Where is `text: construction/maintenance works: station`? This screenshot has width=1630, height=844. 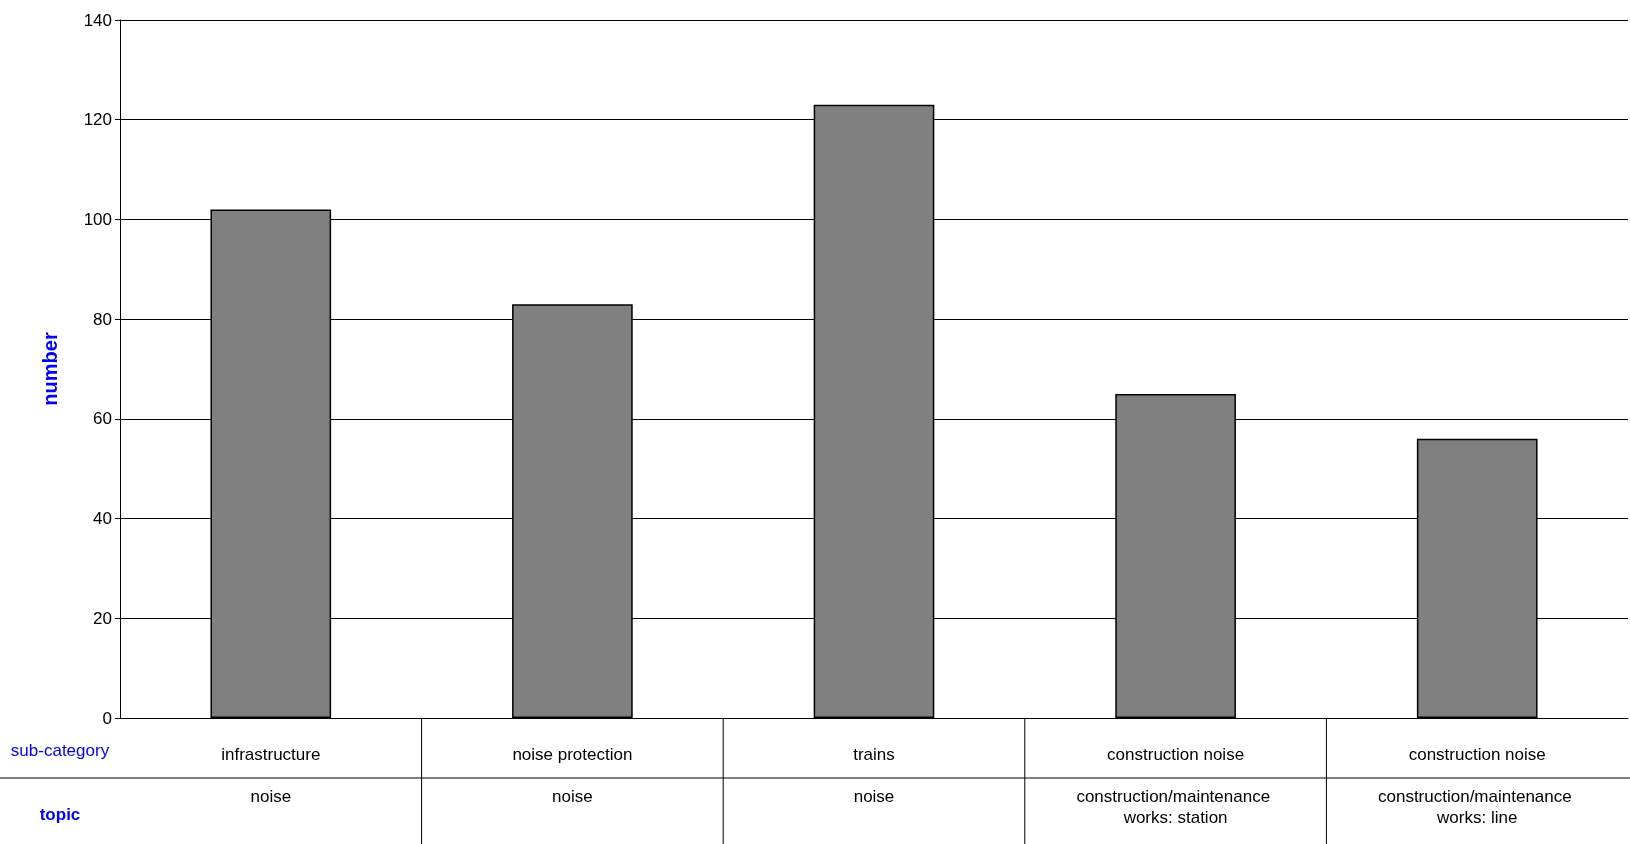
text: construction/maintenance works: station is located at coordinates (1175, 807).